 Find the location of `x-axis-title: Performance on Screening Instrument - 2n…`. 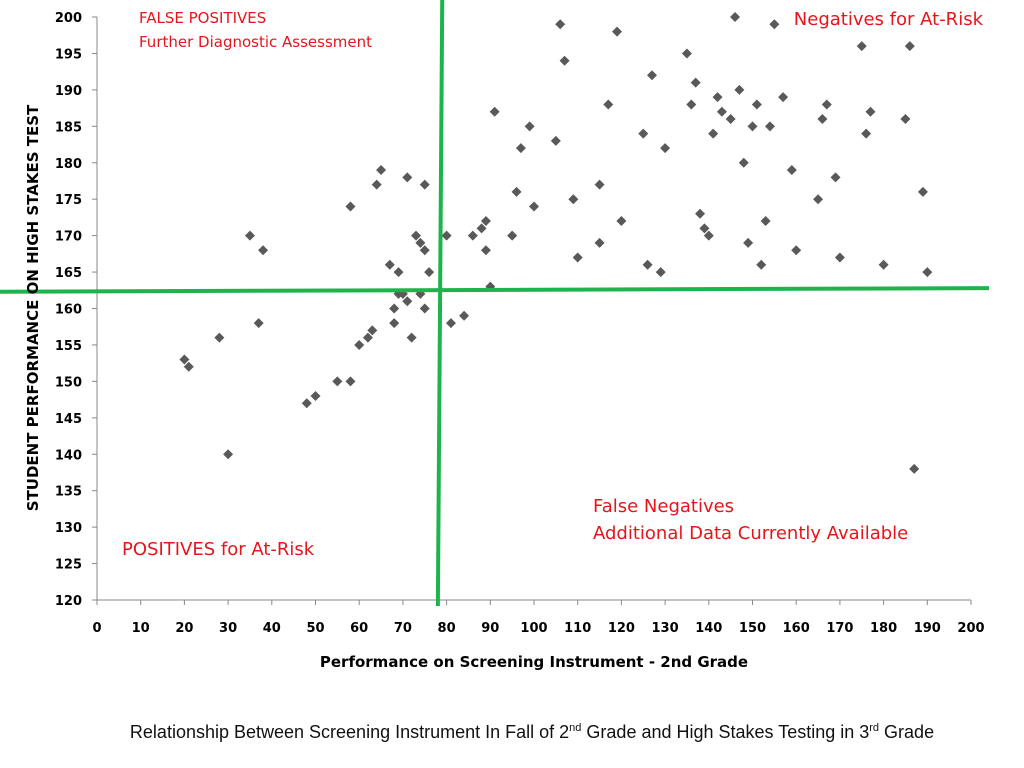

x-axis-title: Performance on Screening Instrument - 2n… is located at coordinates (534, 662).